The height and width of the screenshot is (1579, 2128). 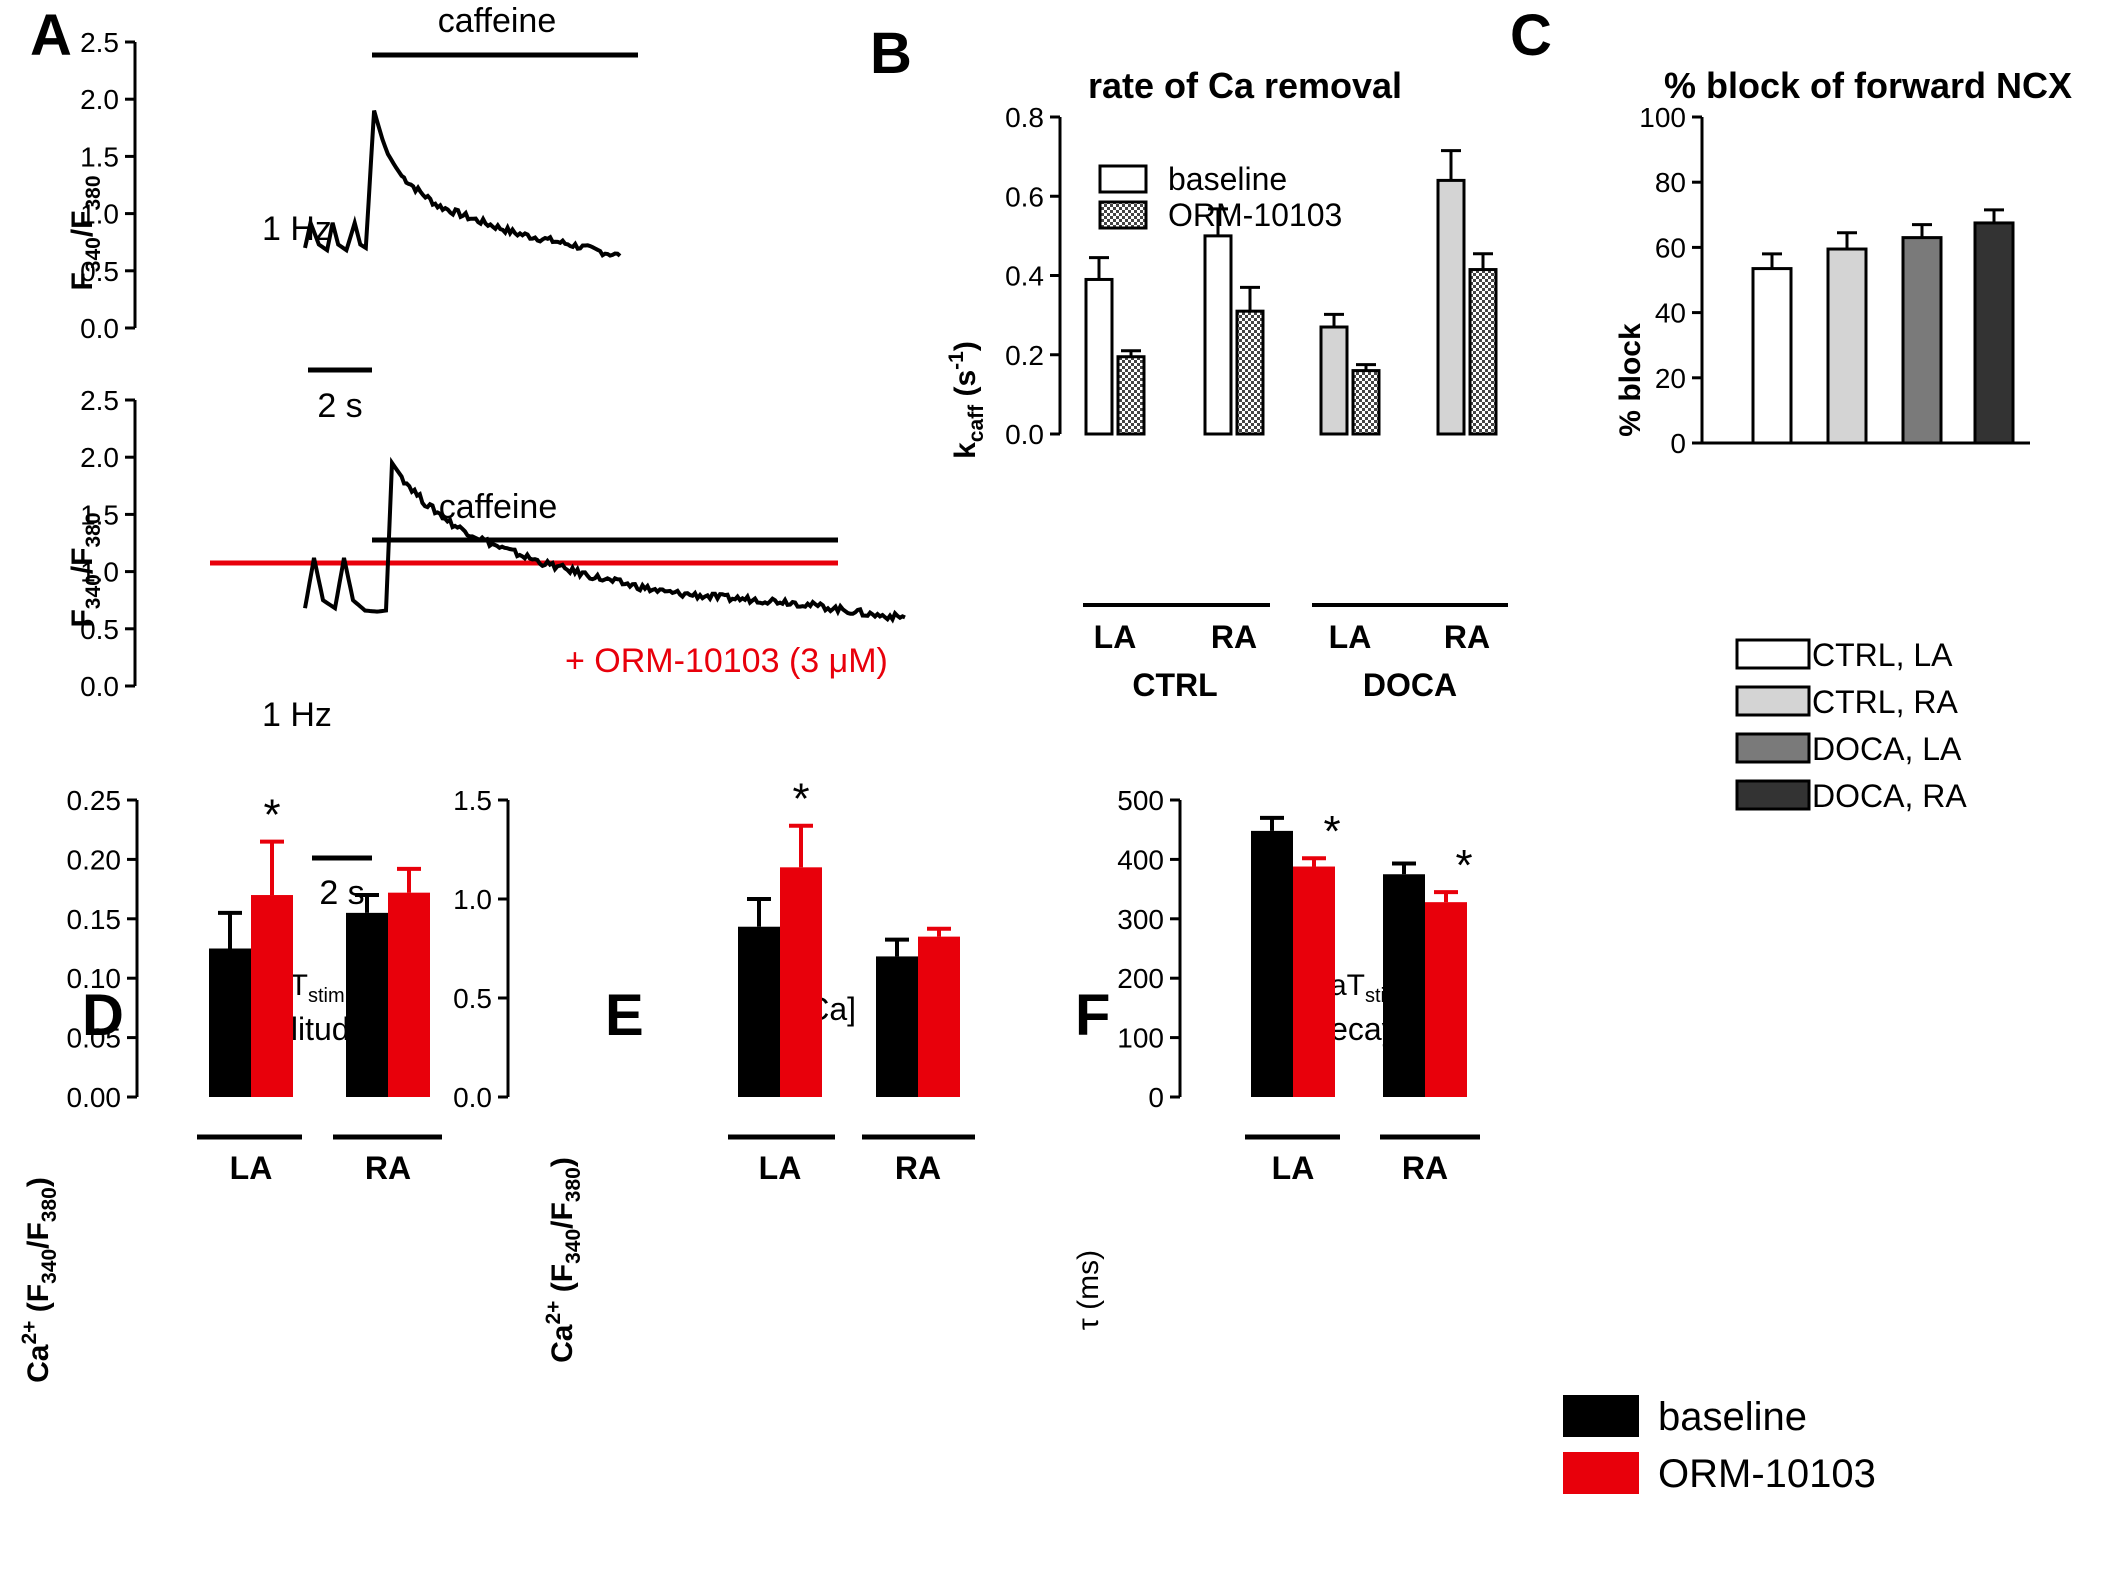 I want to click on legend-label-baseline: baseline, so click(x=1227, y=179).